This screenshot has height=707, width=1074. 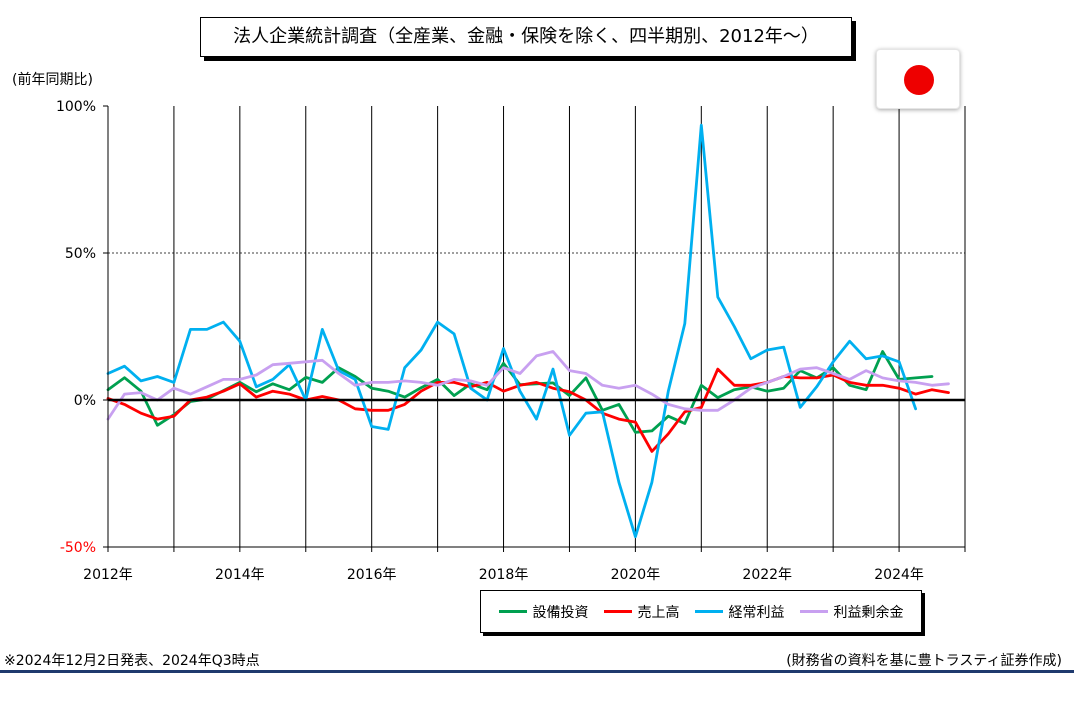 What do you see at coordinates (560, 612) in the screenshot?
I see `legend-label: 設備投資` at bounding box center [560, 612].